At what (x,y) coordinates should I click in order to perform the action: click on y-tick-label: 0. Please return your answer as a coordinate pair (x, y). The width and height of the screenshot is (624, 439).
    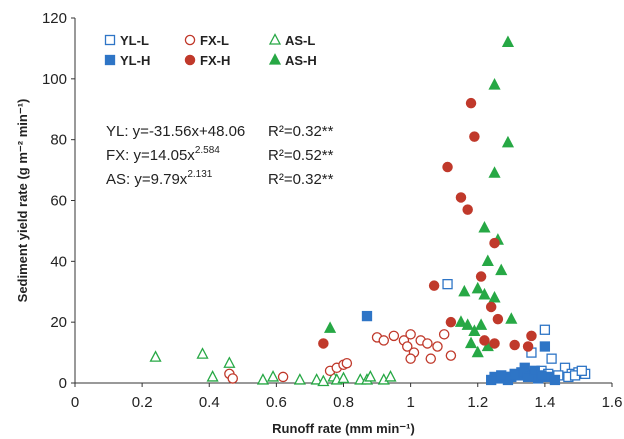
    Looking at the image, I should click on (63, 383).